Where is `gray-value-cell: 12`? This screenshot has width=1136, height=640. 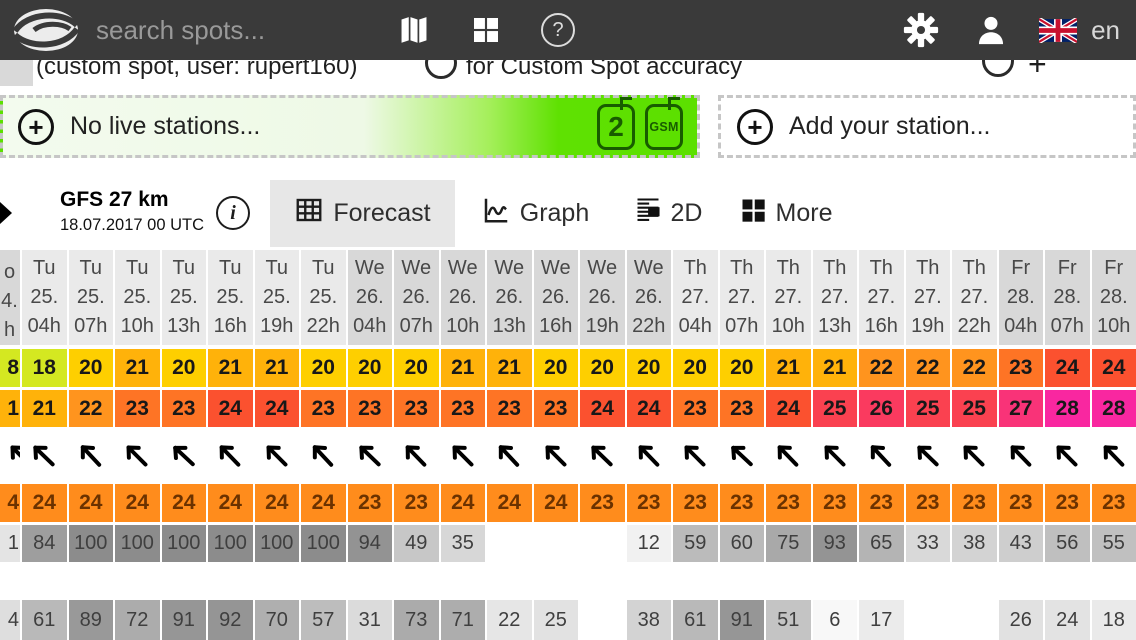 gray-value-cell: 12 is located at coordinates (648, 543).